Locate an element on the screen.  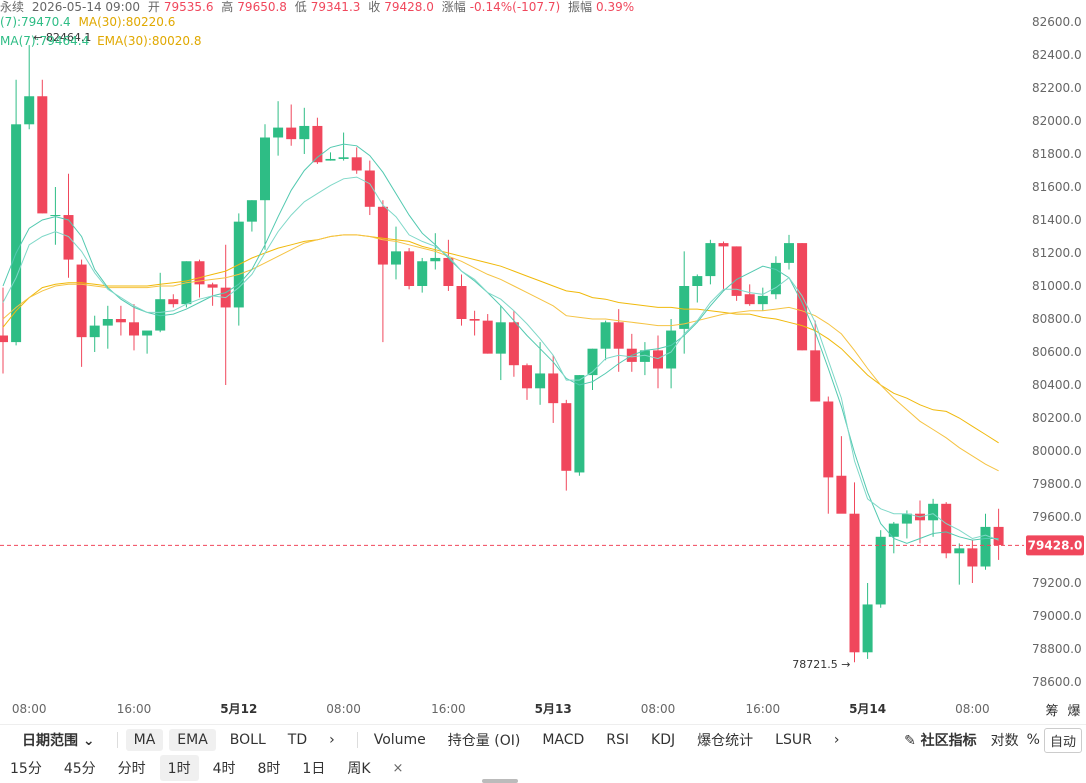
y-tick-label: 82600.0 is located at coordinates (1057, 22).